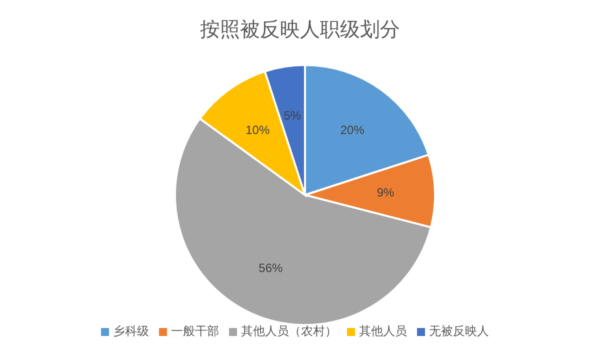 This screenshot has height=354, width=600. What do you see at coordinates (383, 331) in the screenshot?
I see `legend-label: 其他人员` at bounding box center [383, 331].